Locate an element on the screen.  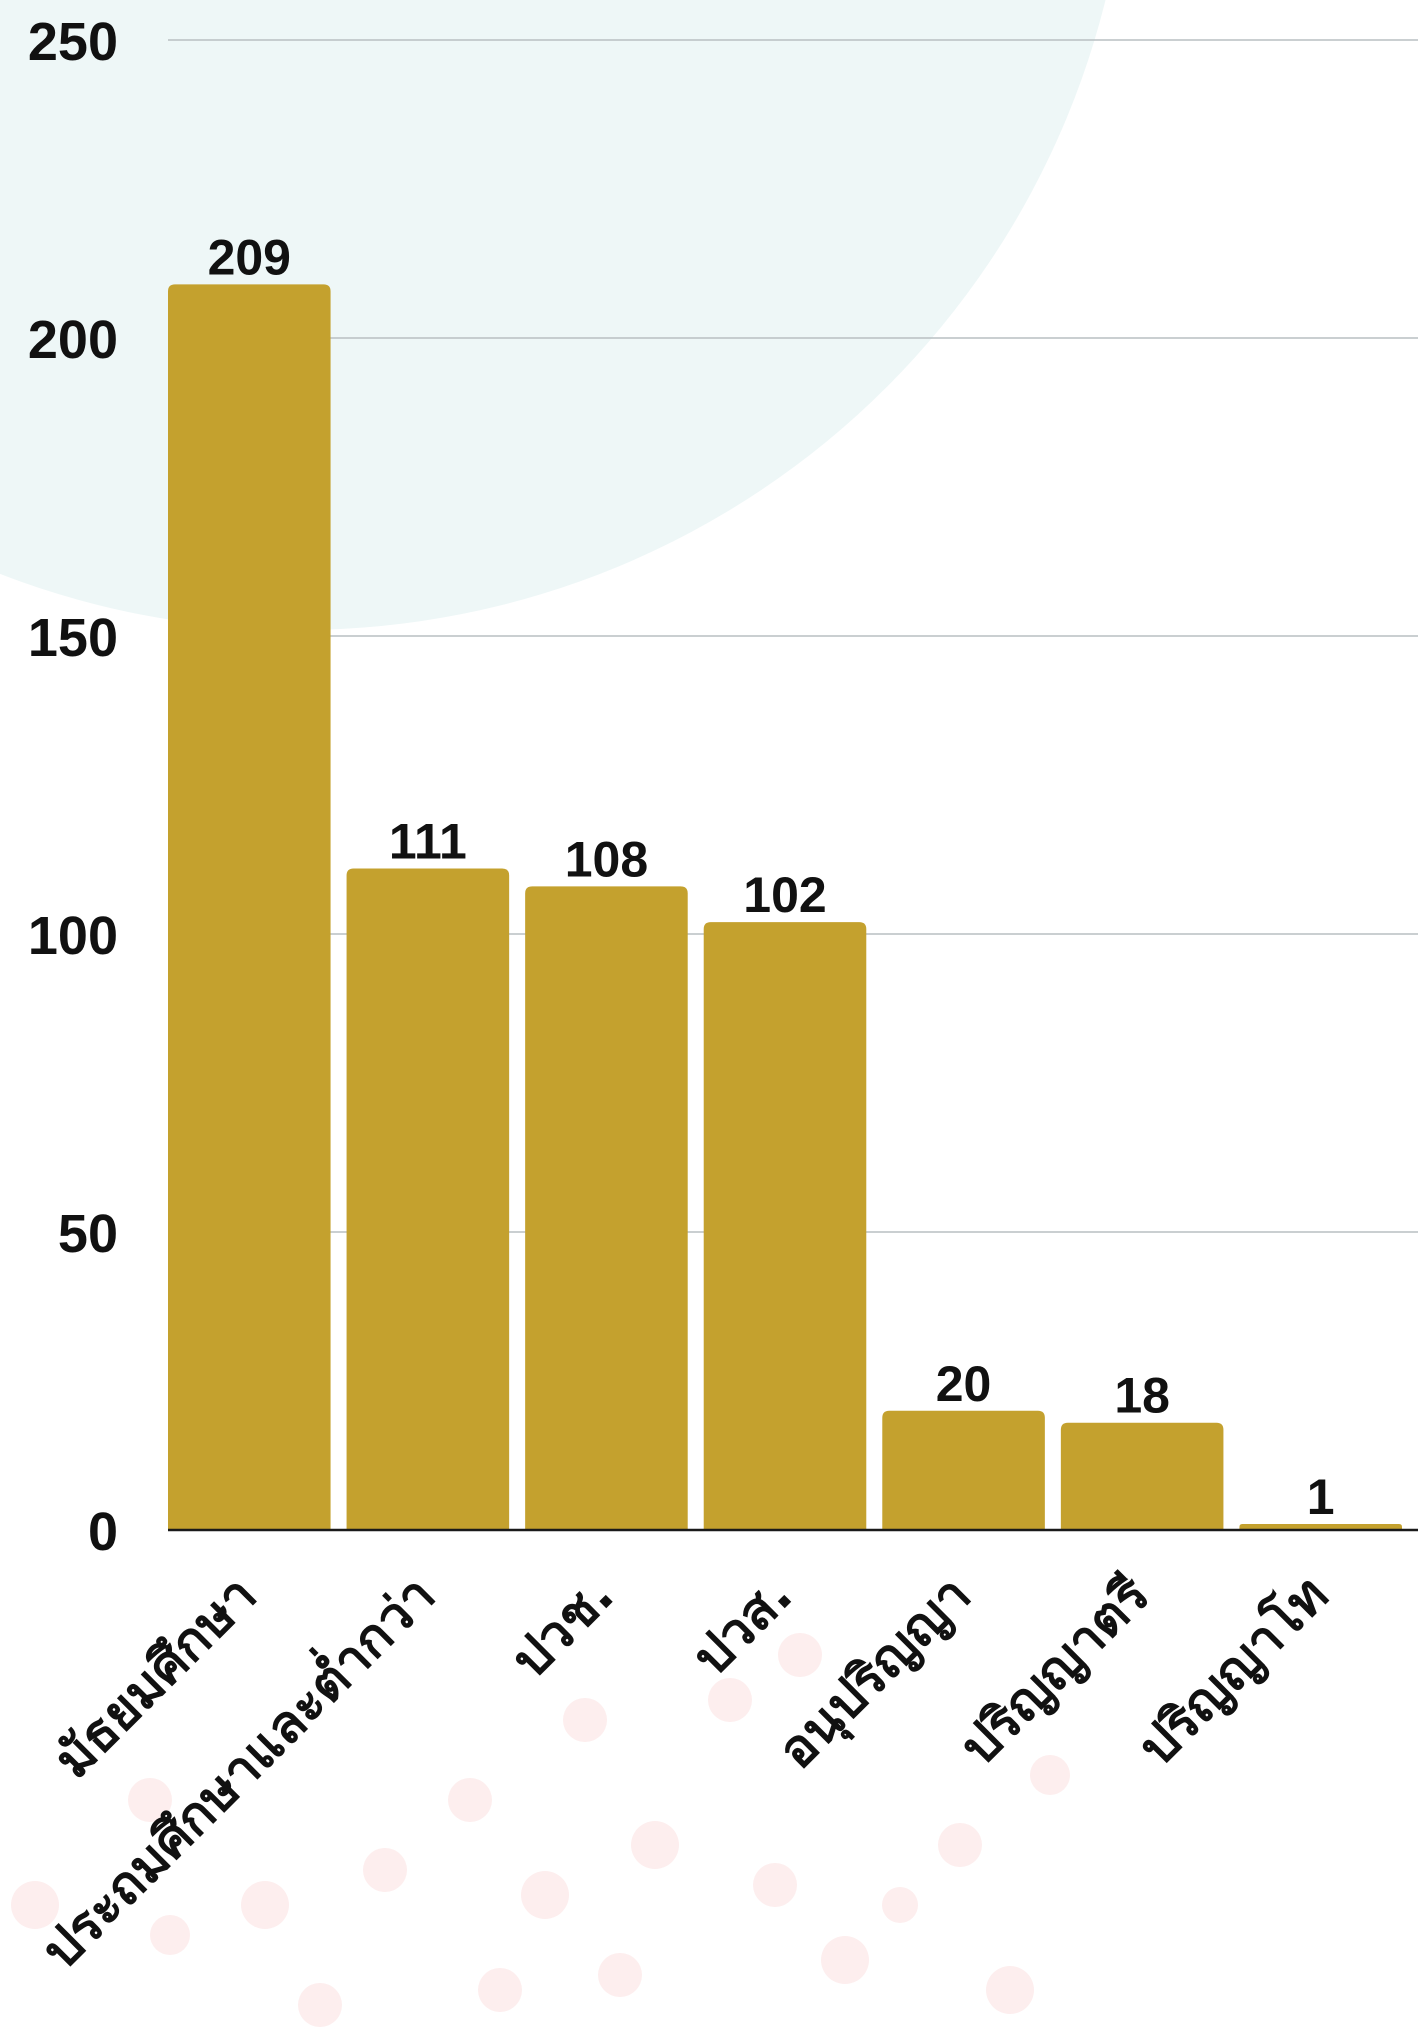
y-tick-label: 50 is located at coordinates (88, 1234).